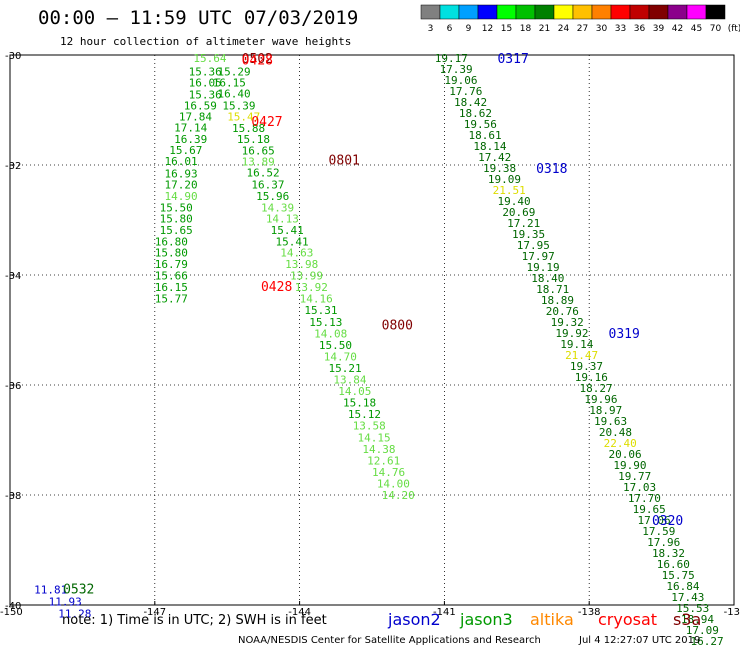 This screenshot has height=650, width=740. What do you see at coordinates (499, 168) in the screenshot?
I see `swh-value: 19.38` at bounding box center [499, 168].